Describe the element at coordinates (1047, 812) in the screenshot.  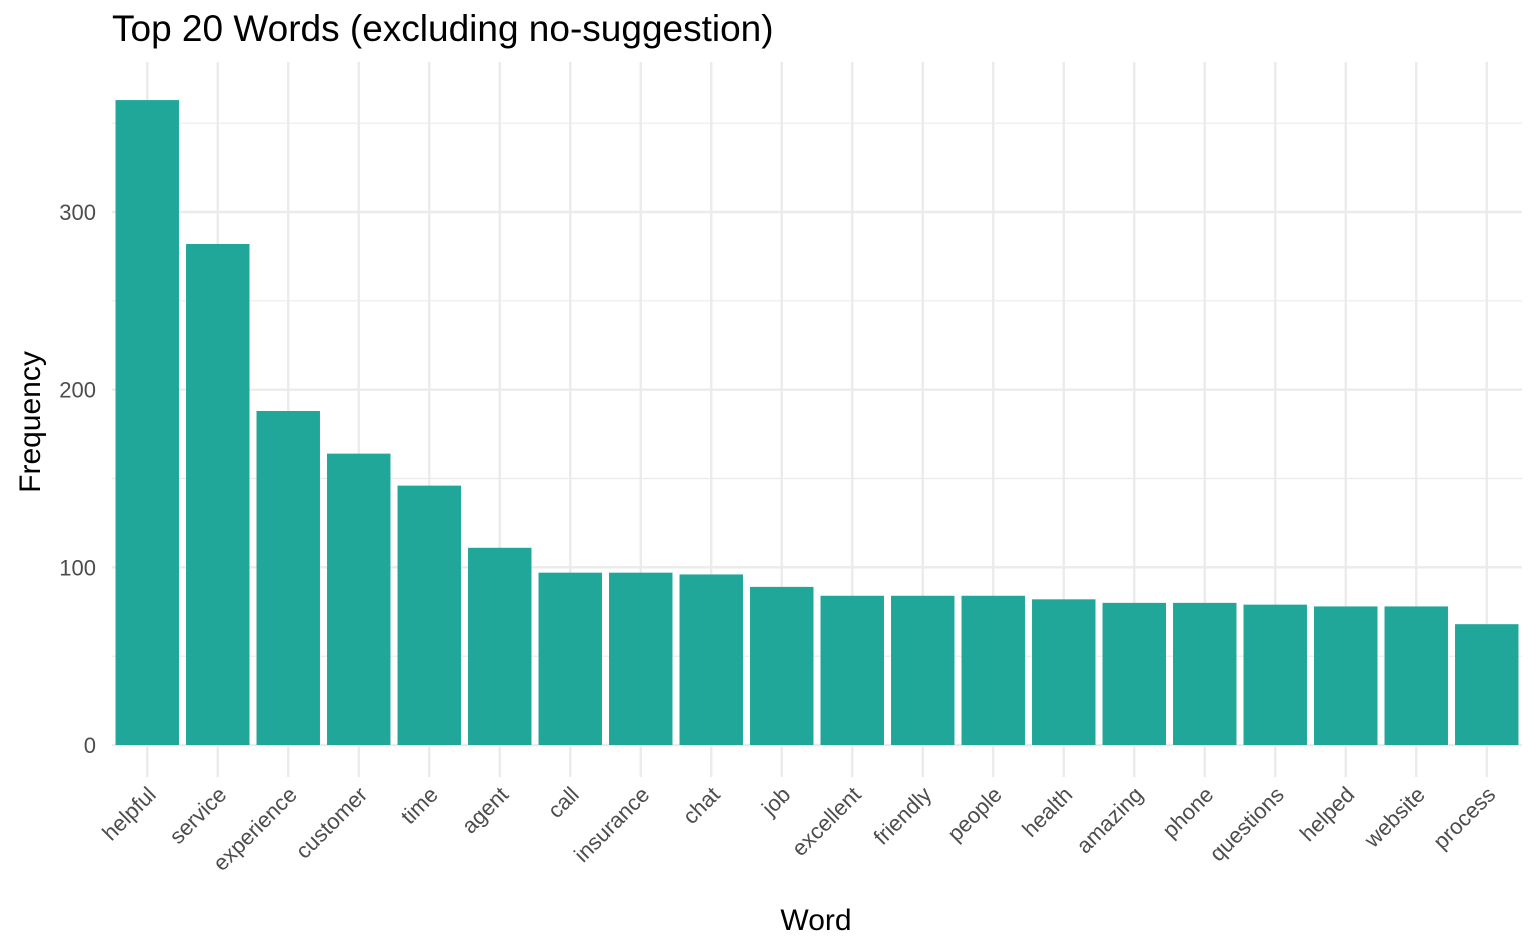
I see `x-tick-label: health` at that location.